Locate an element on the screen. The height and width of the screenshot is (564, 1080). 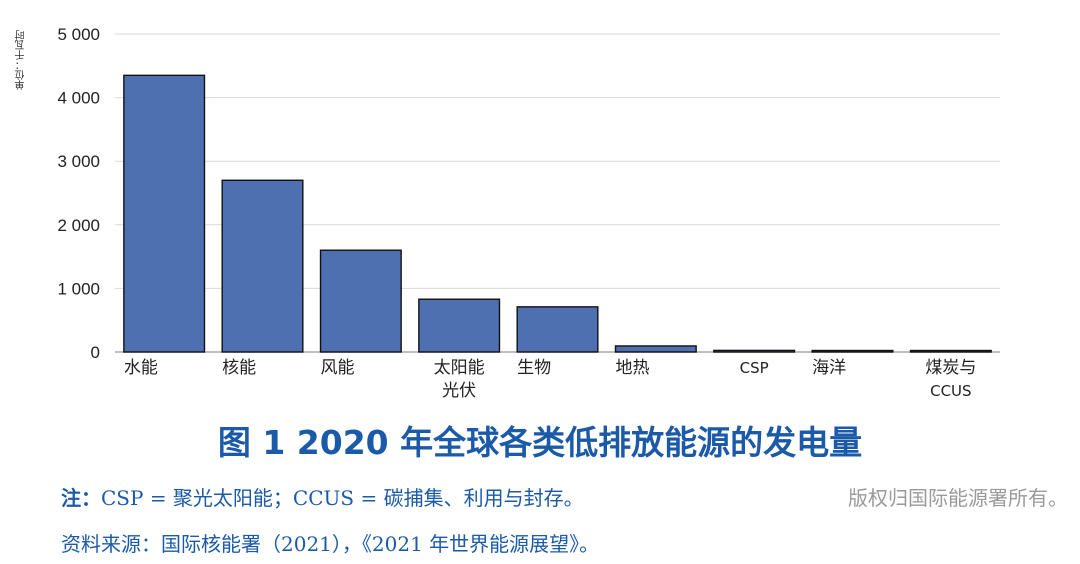
x-tick-label: 光伏 is located at coordinates (459, 391).